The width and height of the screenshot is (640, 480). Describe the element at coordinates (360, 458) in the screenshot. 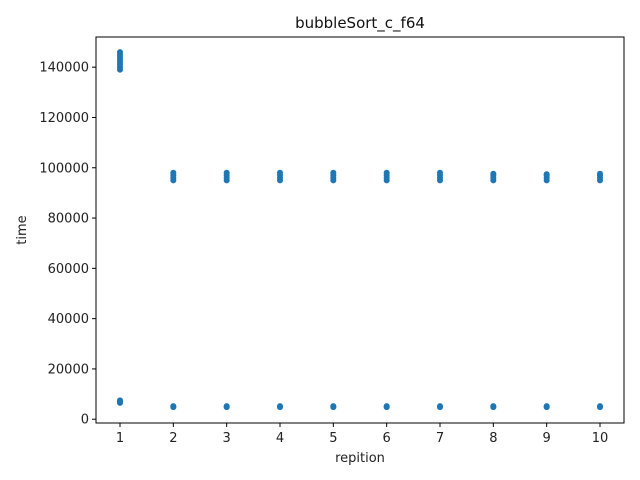

I see `x-axis-label: repition` at that location.